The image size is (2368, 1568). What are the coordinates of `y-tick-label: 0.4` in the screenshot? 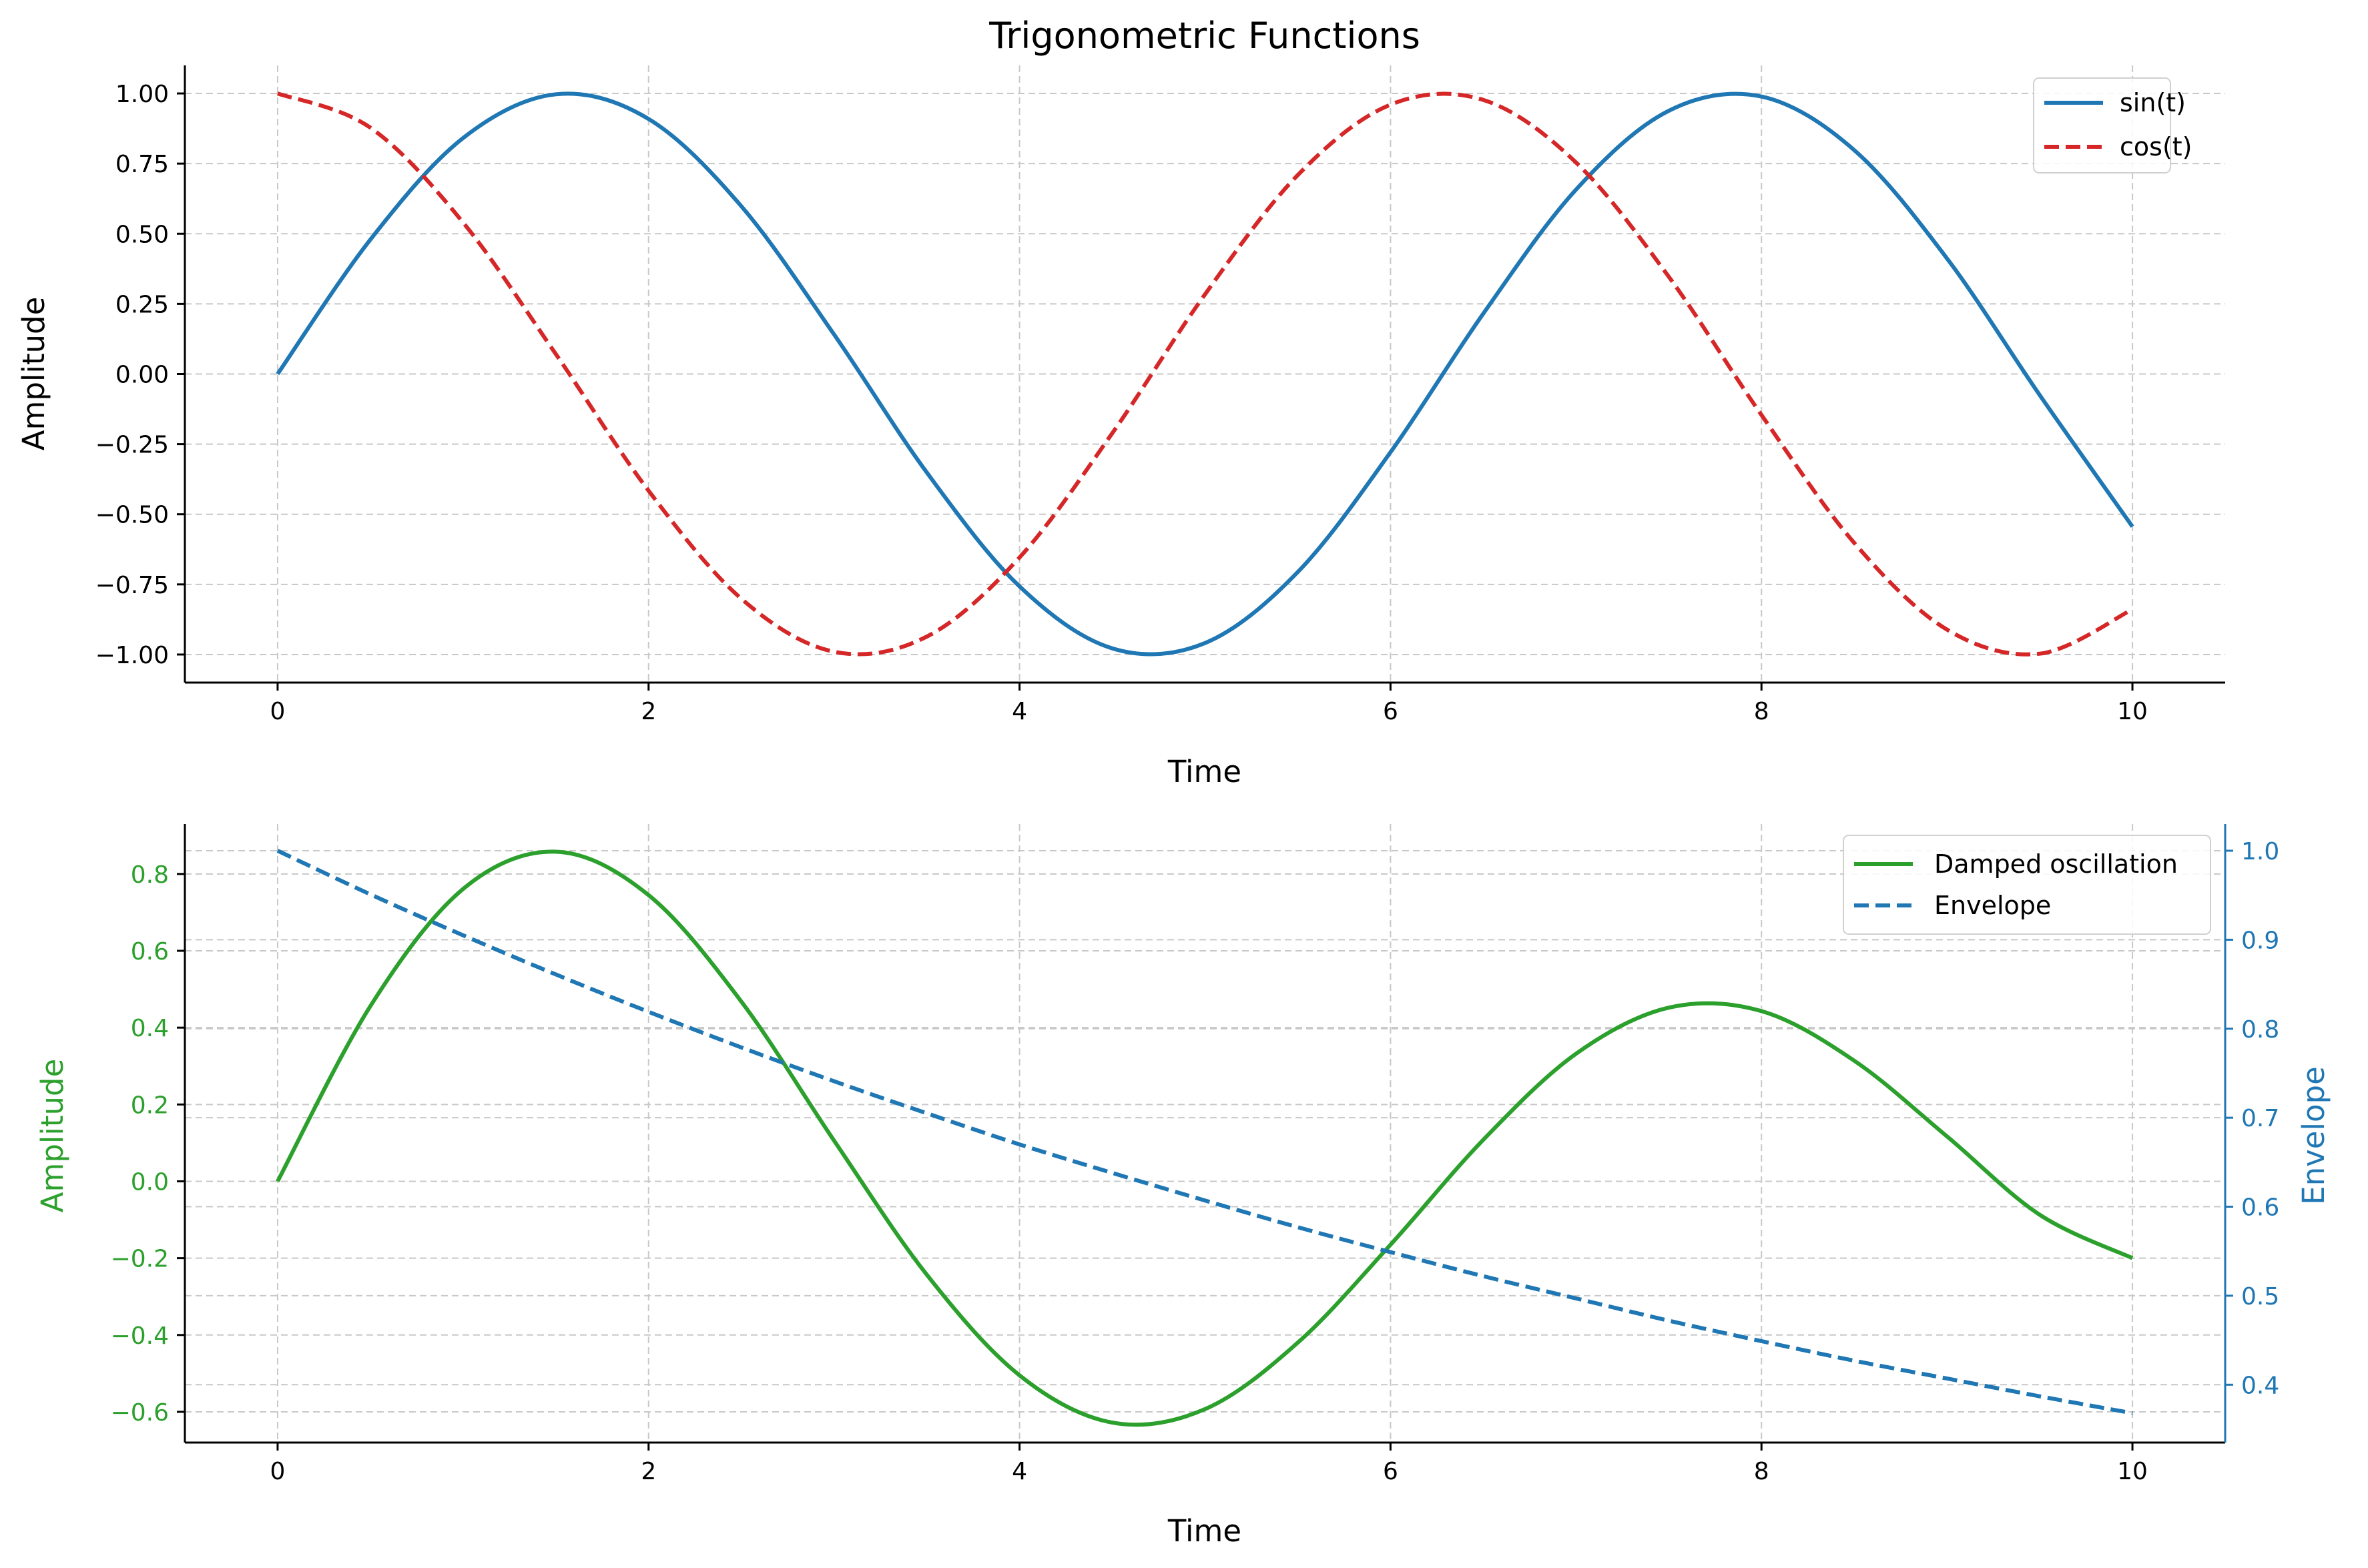 It's located at (150, 1029).